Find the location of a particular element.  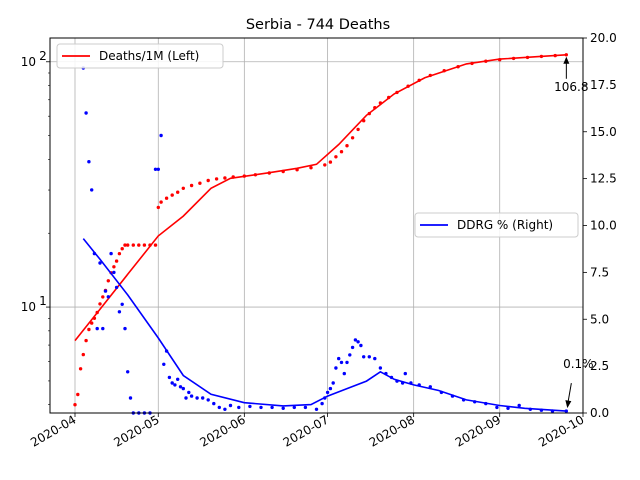

annotations: 106.8 0.1% is located at coordinates (574, 232).